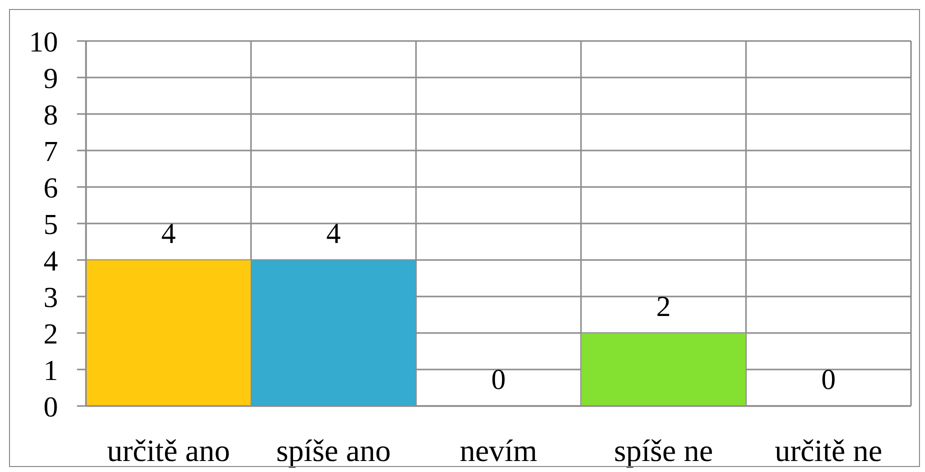  I want to click on y-tick-label: 3, so click(51, 298).